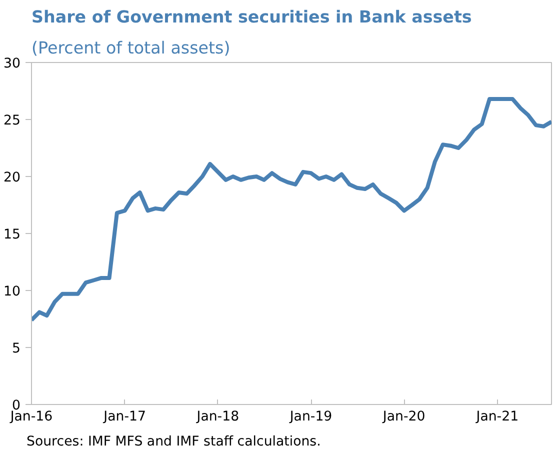  What do you see at coordinates (12, 235) in the screenshot?
I see `y-tick-label: 15` at bounding box center [12, 235].